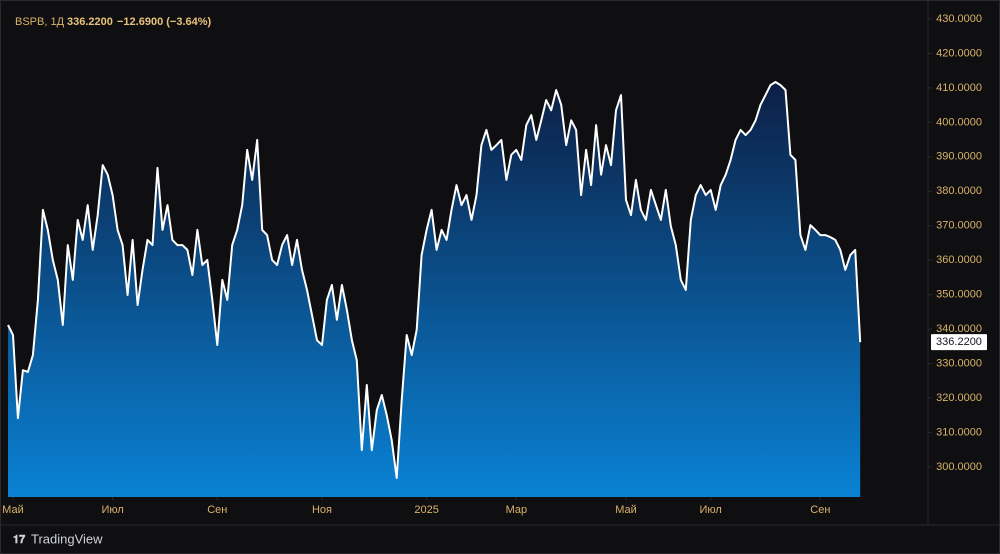 This screenshot has width=1000, height=554. Describe the element at coordinates (517, 510) in the screenshot. I see `x-tick-label: Мар` at that location.